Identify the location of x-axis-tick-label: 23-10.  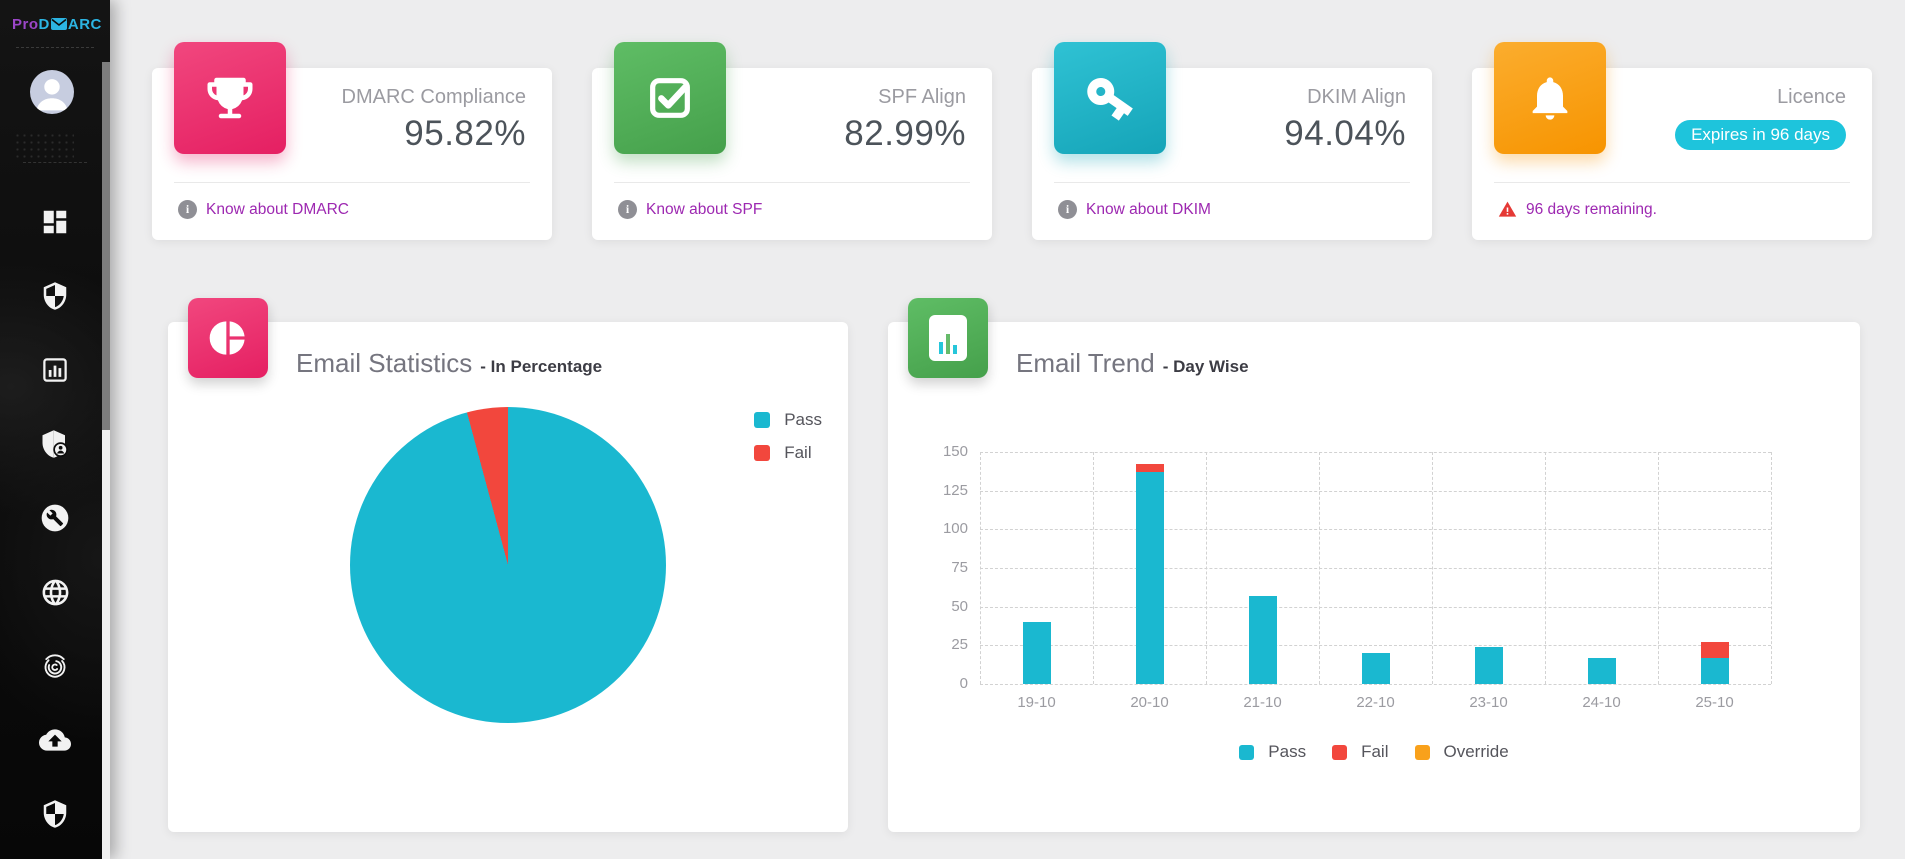
(1488, 702).